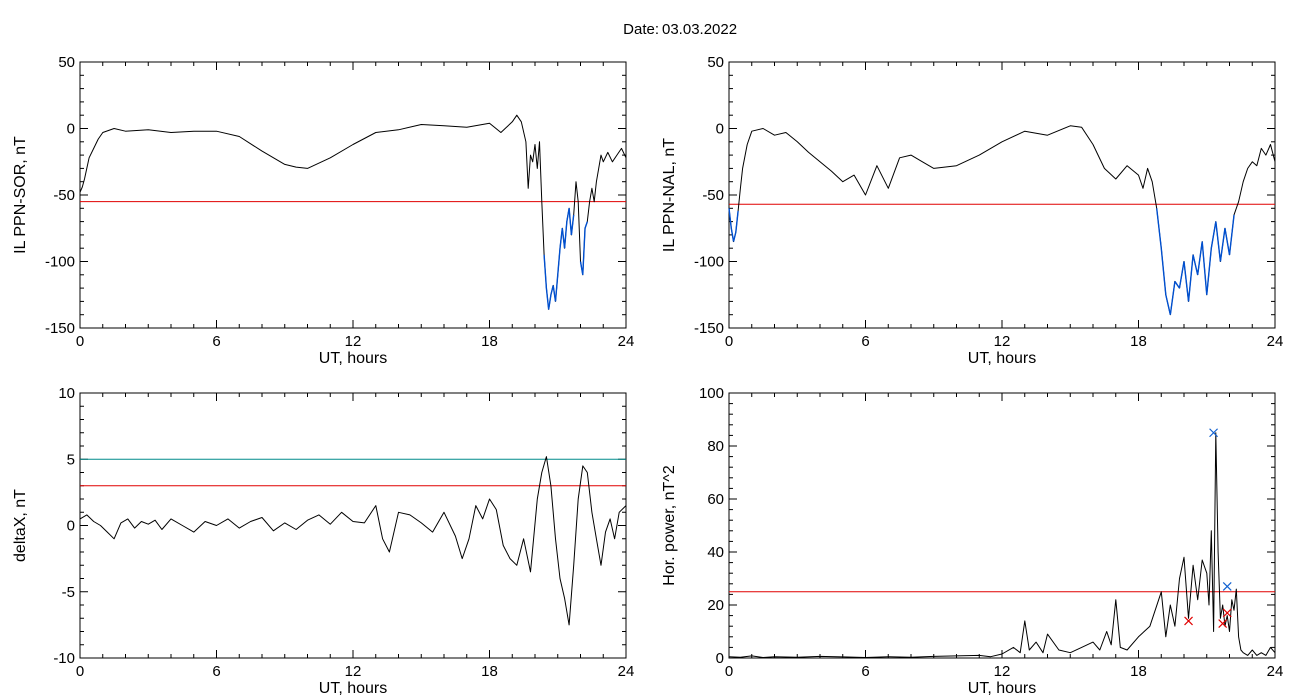  What do you see at coordinates (699, 29) in the screenshot?
I see `date-value: 03.03.2022` at bounding box center [699, 29].